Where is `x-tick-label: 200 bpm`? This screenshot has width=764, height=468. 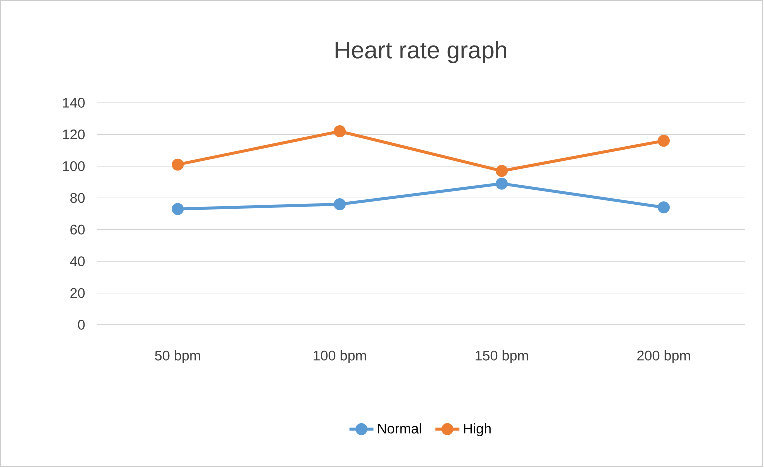
x-tick-label: 200 bpm is located at coordinates (664, 357).